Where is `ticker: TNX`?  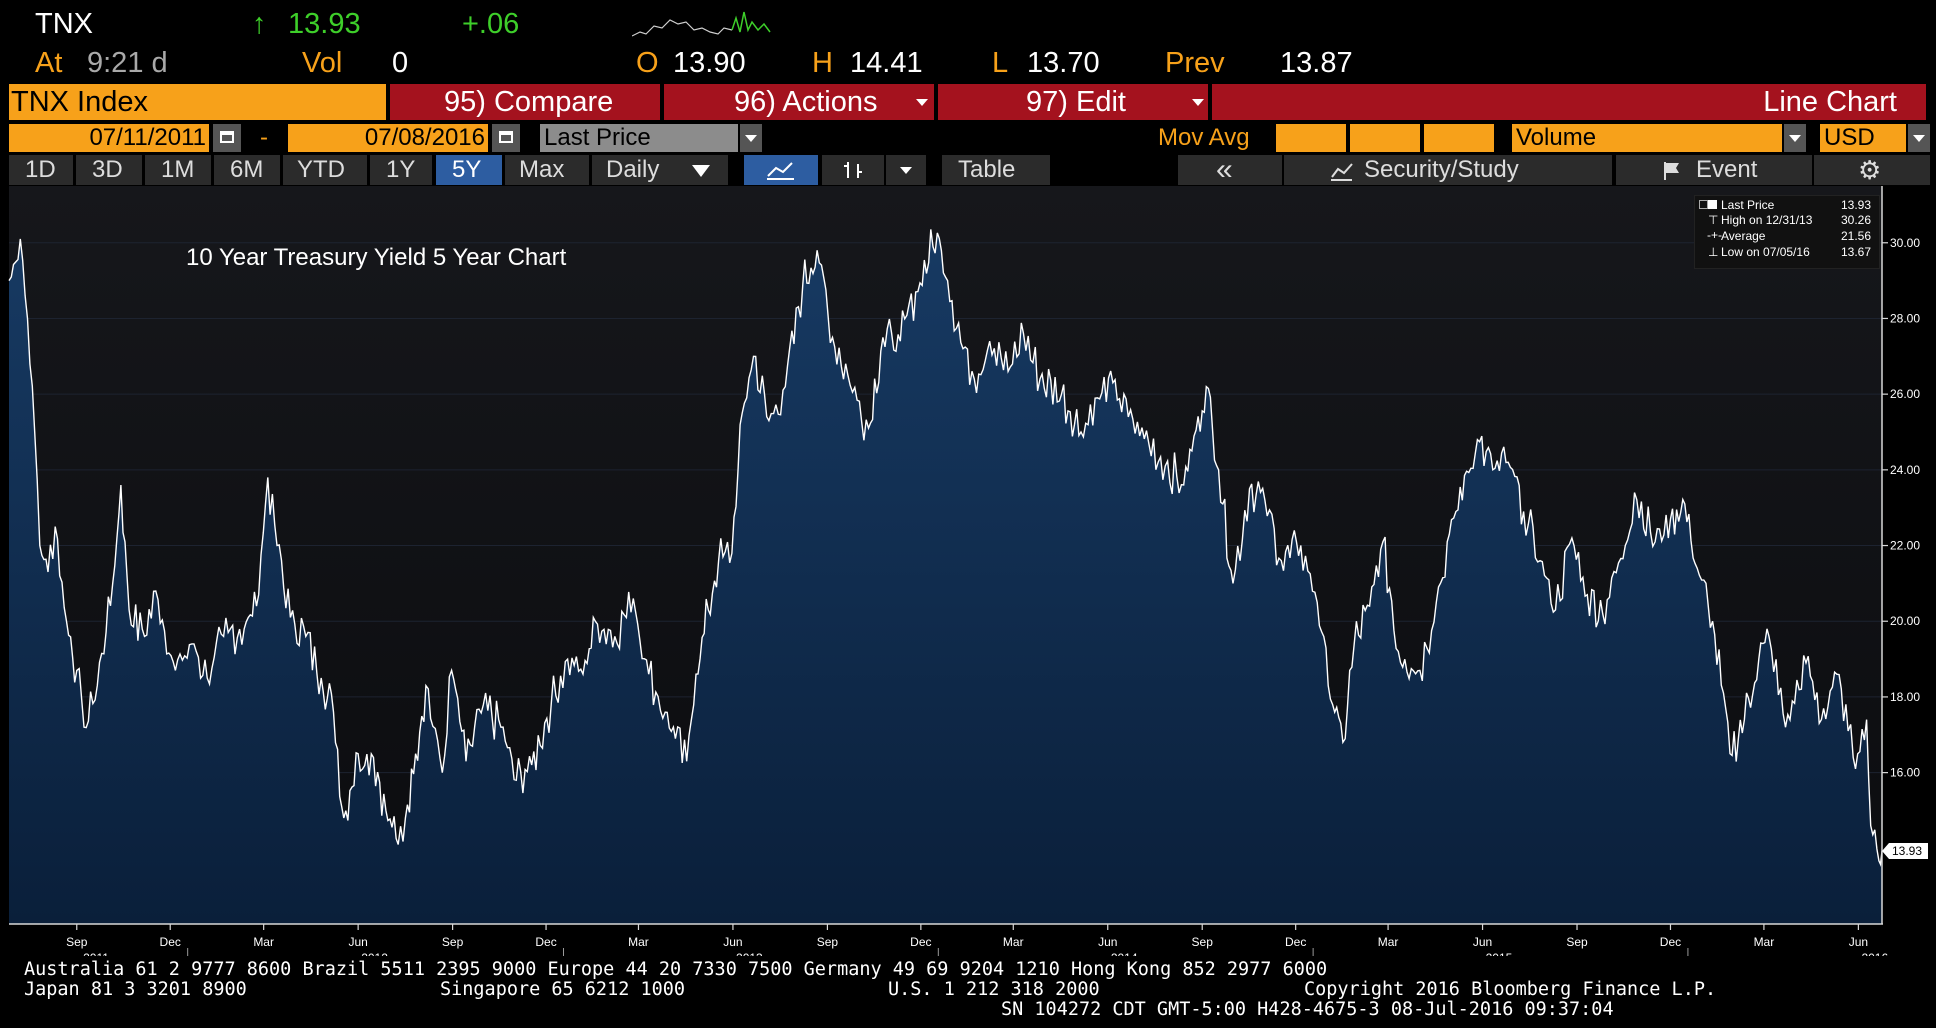 ticker: TNX is located at coordinates (64, 24).